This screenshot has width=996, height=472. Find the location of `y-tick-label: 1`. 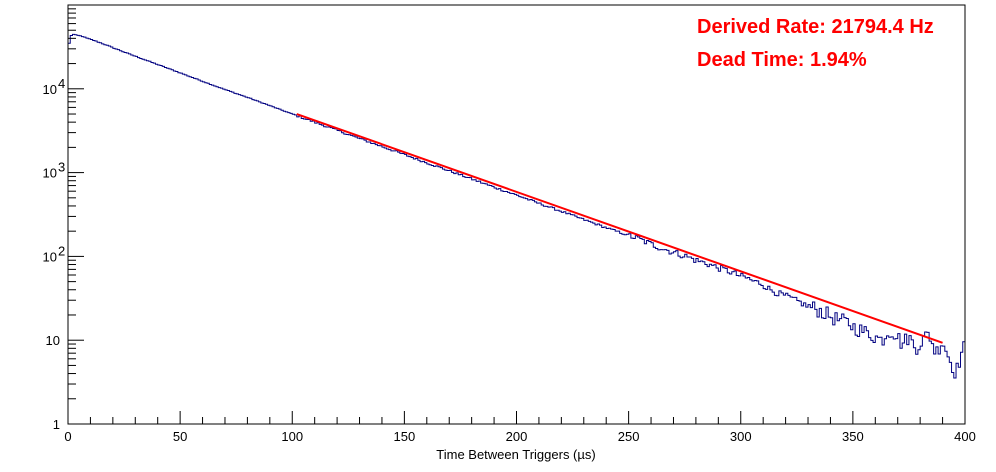

y-tick-label: 1 is located at coordinates (56, 424).